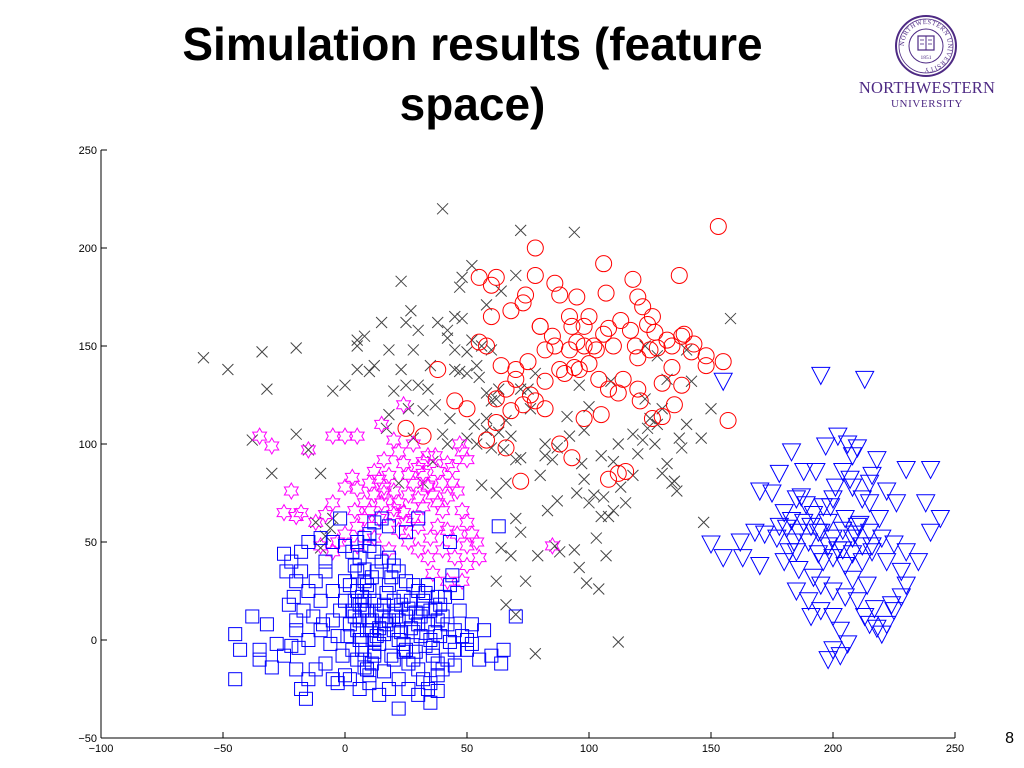 This screenshot has width=1024, height=768. I want to click on y-tick-label: 100, so click(88, 445).